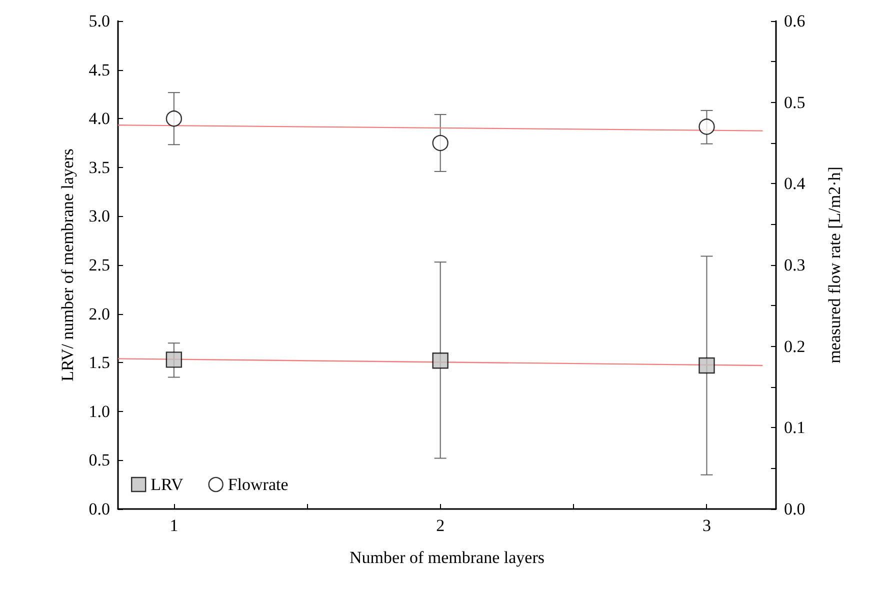 This screenshot has width=869, height=606. I want to click on y-tick-label: 1.0, so click(99, 411).